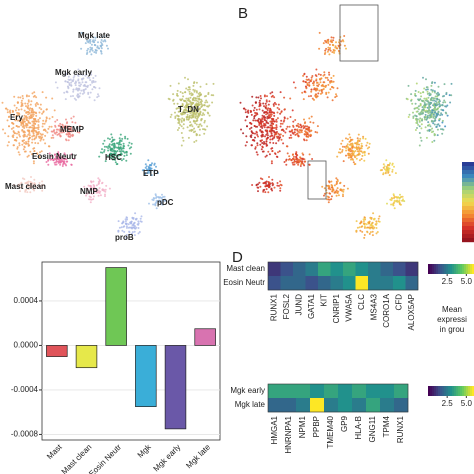 The width and height of the screenshot is (474, 474). I want to click on x-tick-label: Mast clean, so click(77, 458).